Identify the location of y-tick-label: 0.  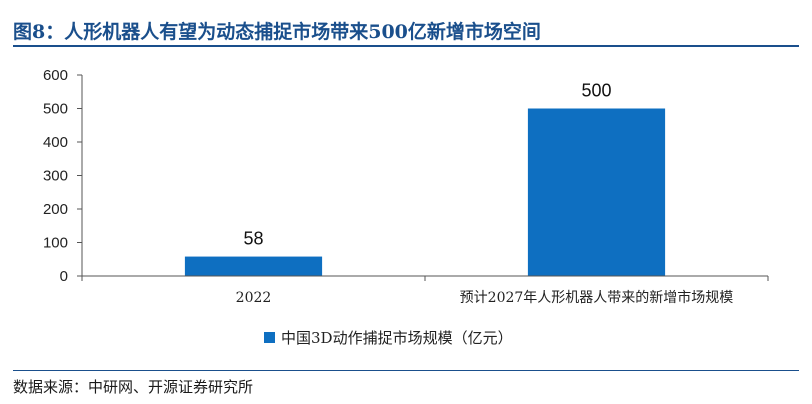
(64, 276).